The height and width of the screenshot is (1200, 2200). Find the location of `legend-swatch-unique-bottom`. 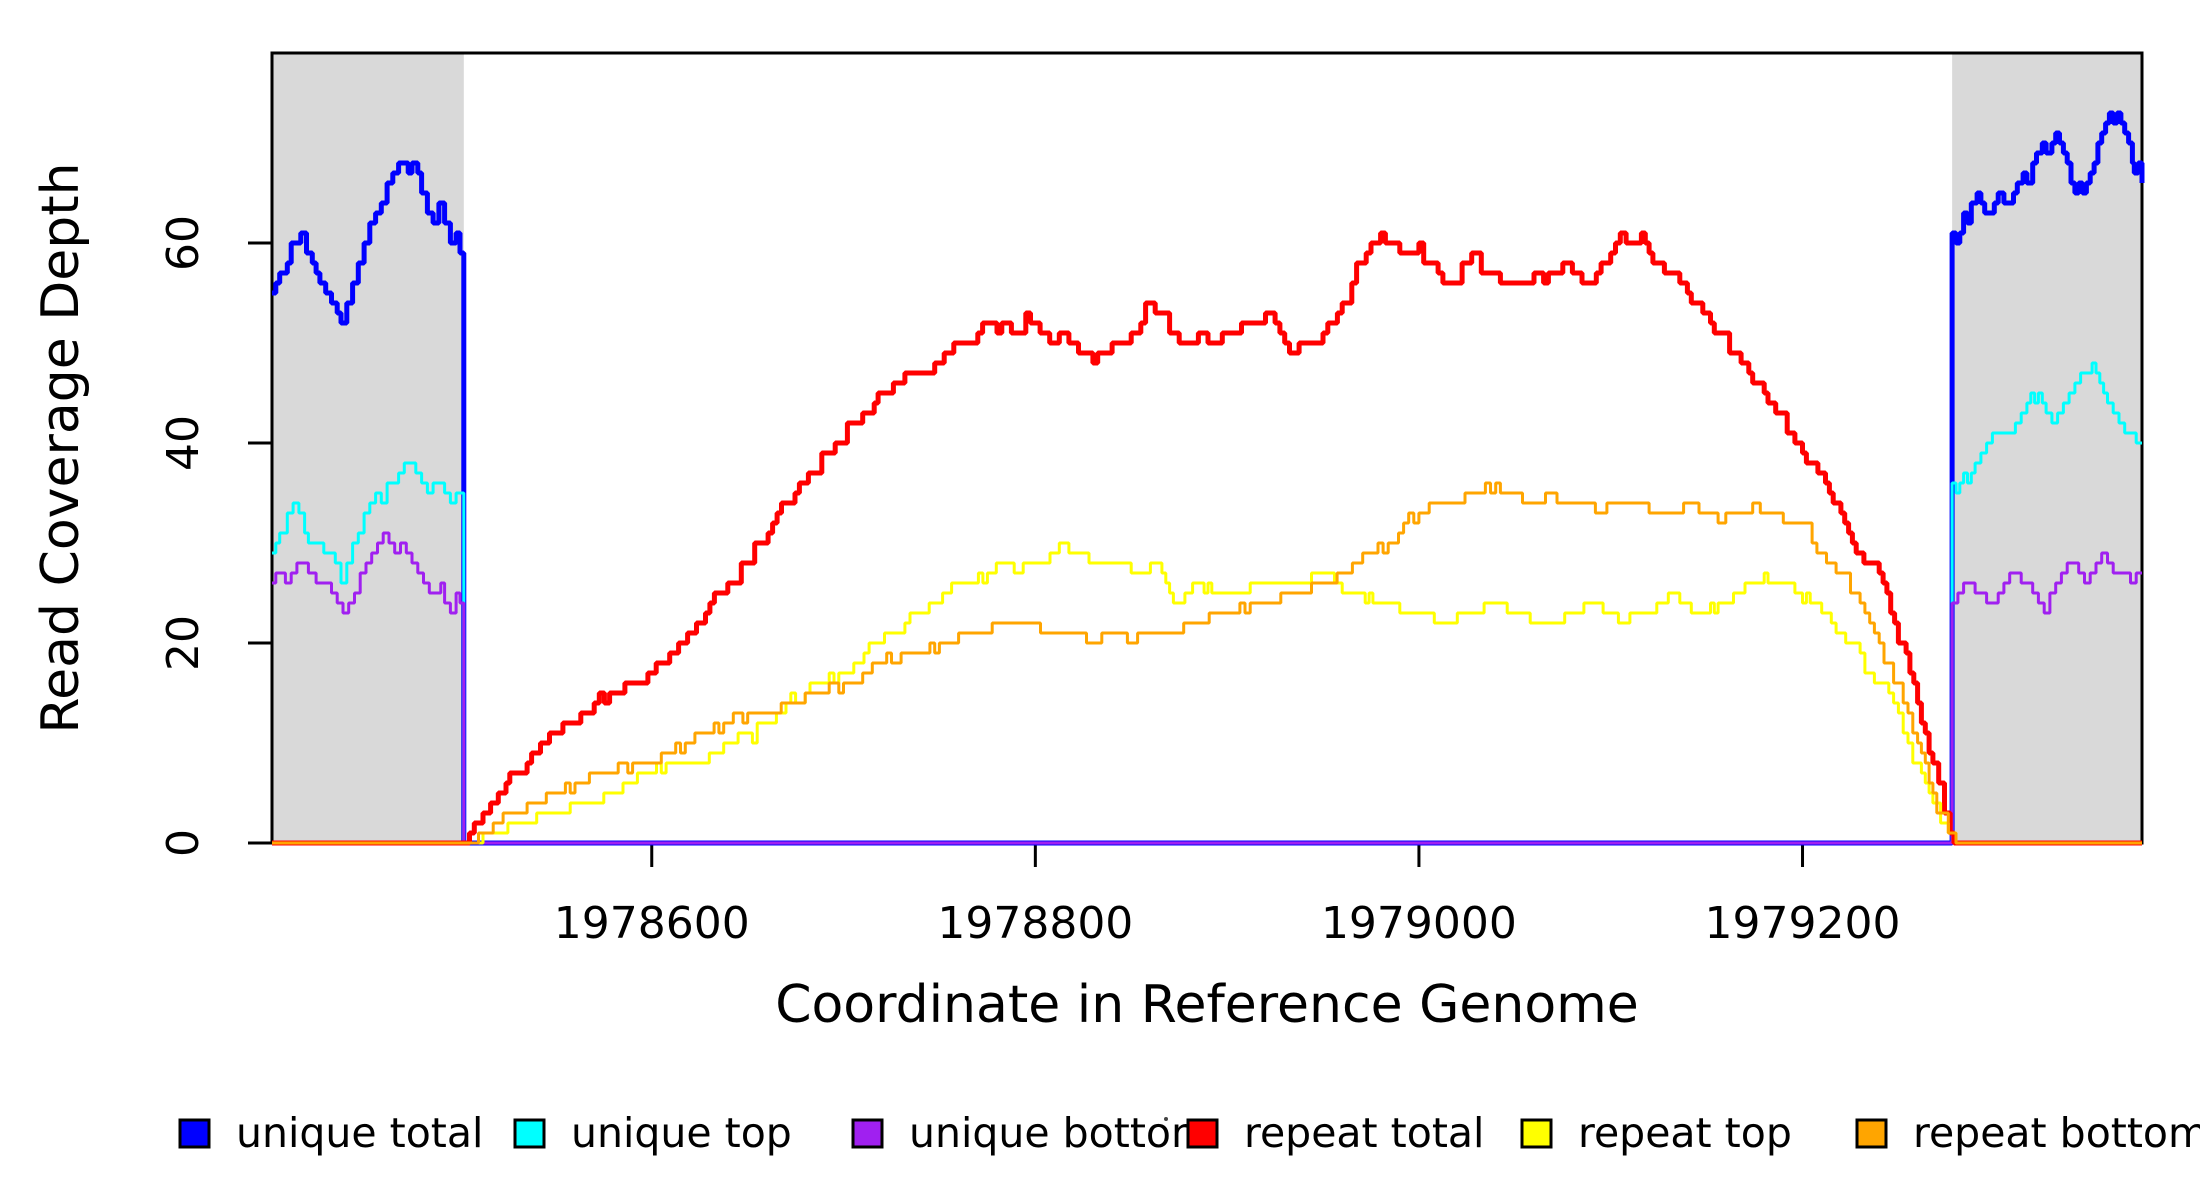

legend-swatch-unique-bottom is located at coordinates (867, 1133).